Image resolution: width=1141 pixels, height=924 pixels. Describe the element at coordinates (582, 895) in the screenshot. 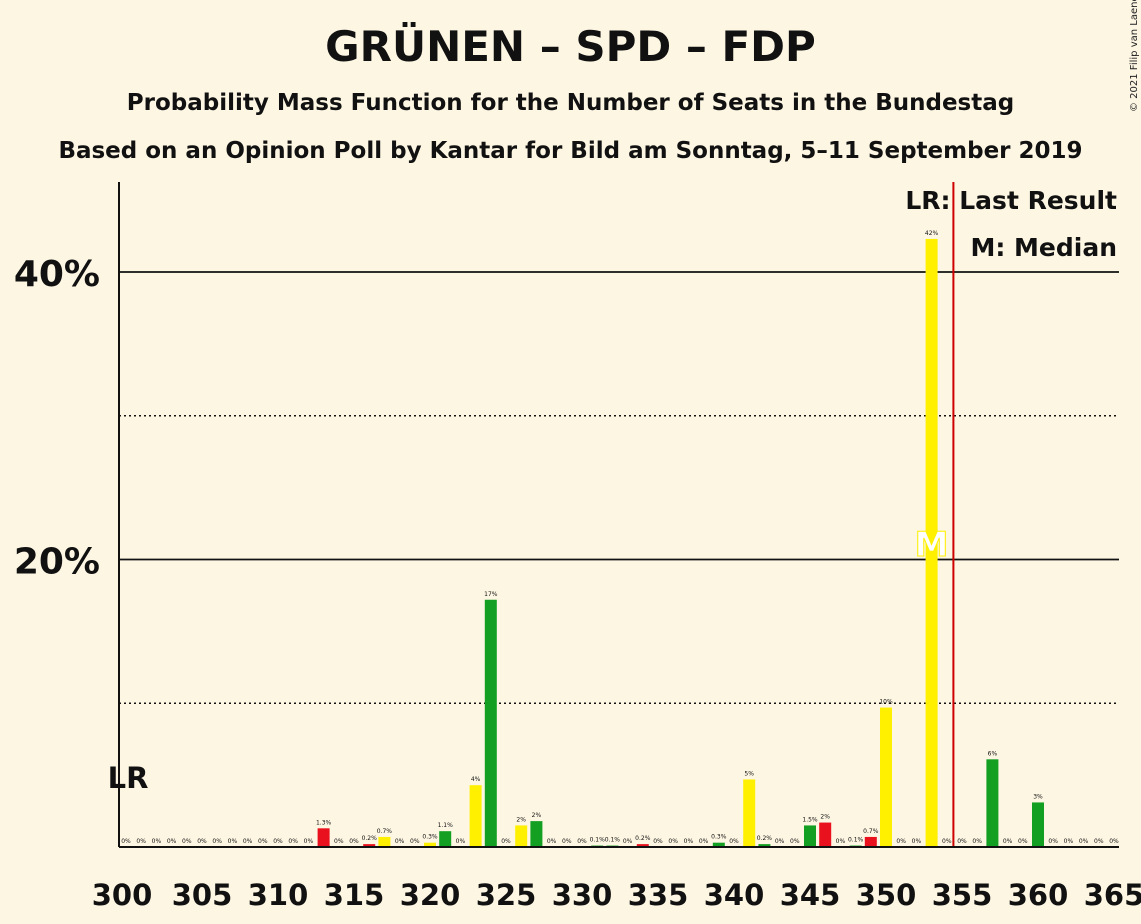

I see `x-tick-label: 330` at that location.